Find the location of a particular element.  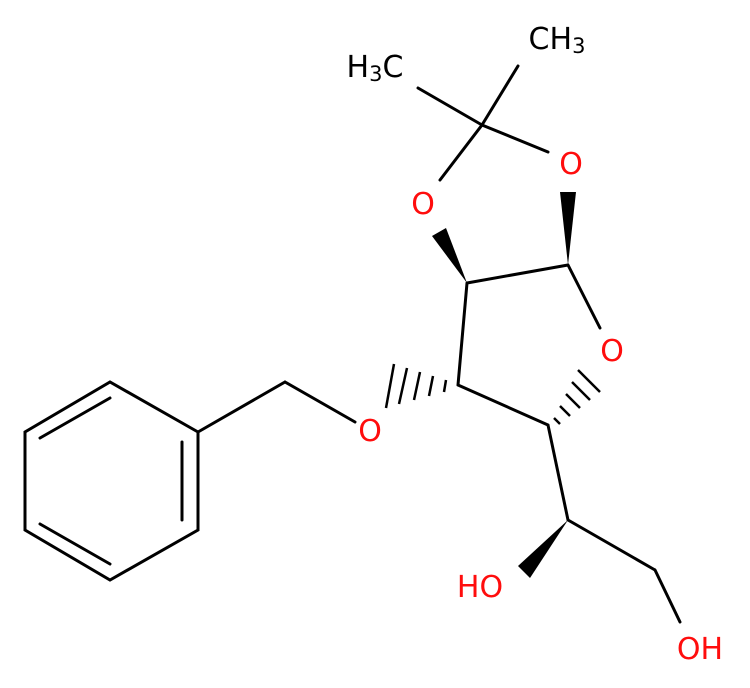

atom-label: H3C is located at coordinates (375, 68).